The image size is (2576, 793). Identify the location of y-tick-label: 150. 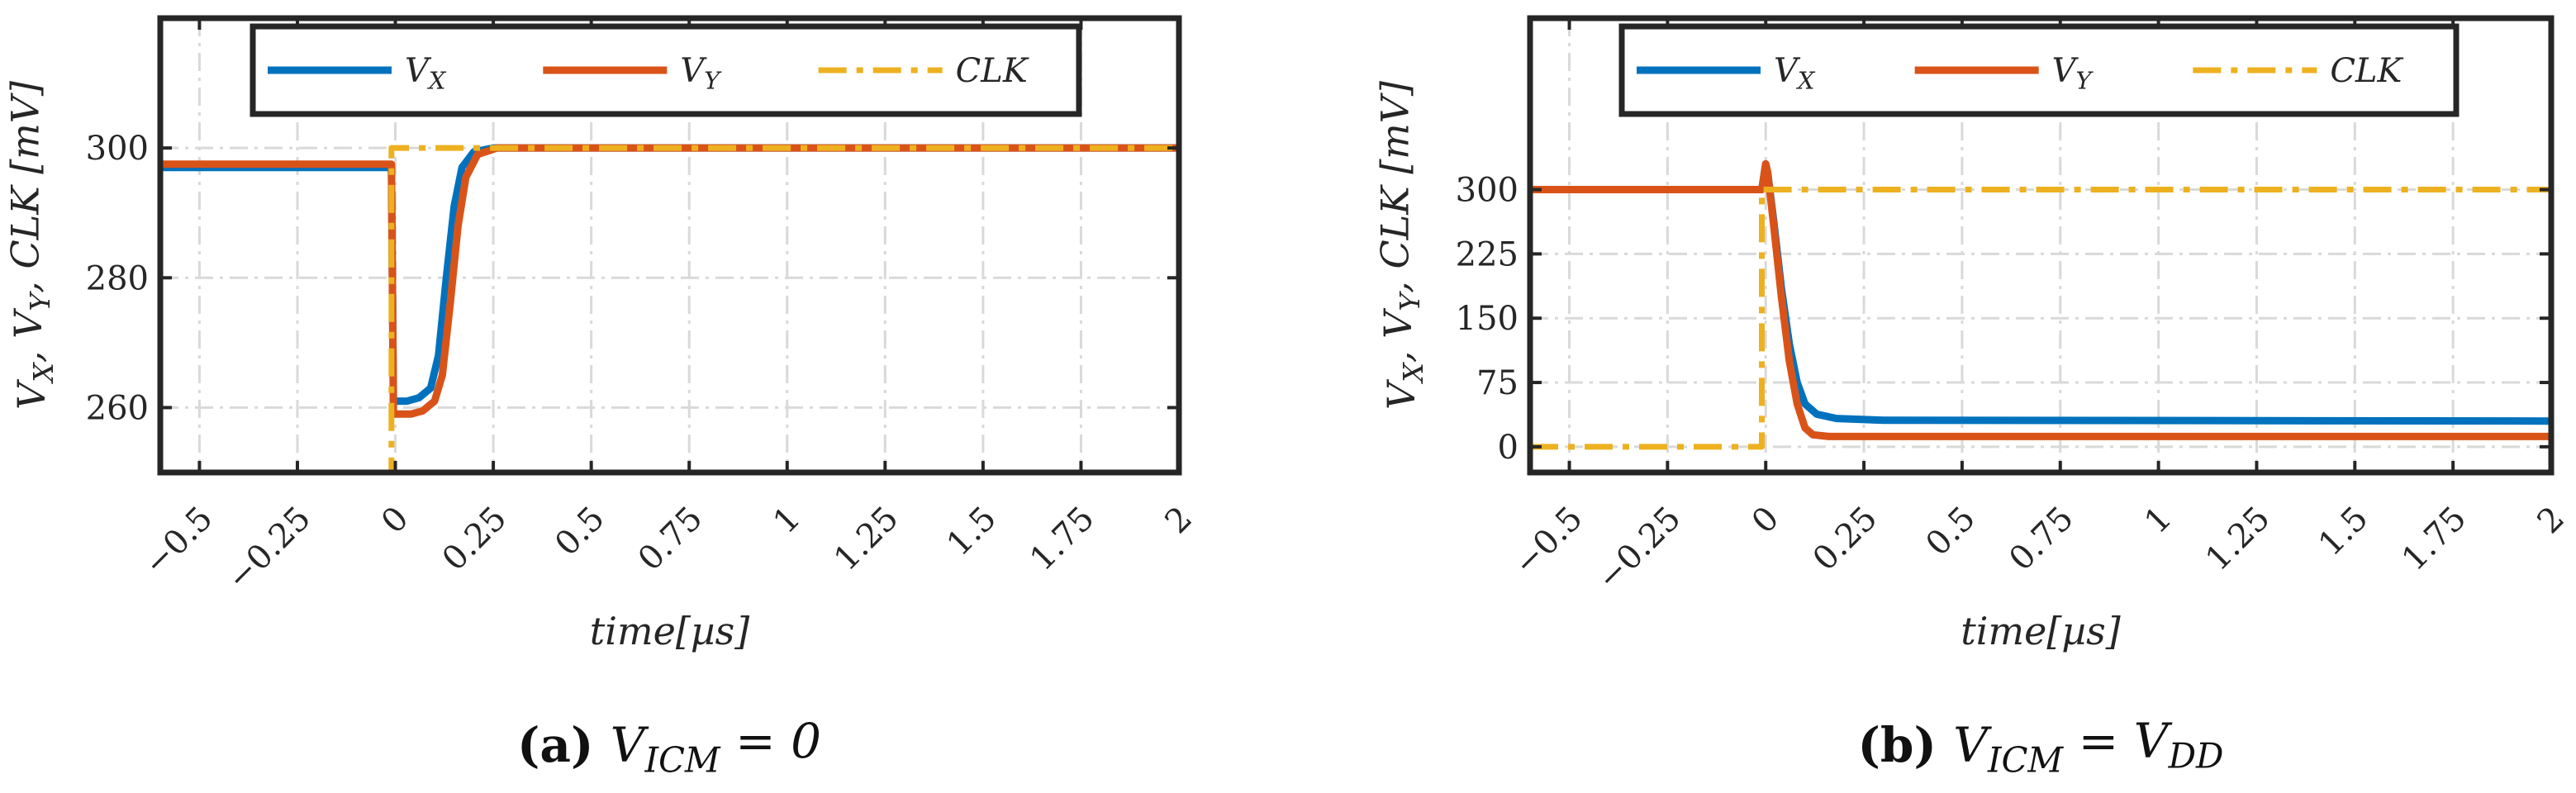
(1487, 319).